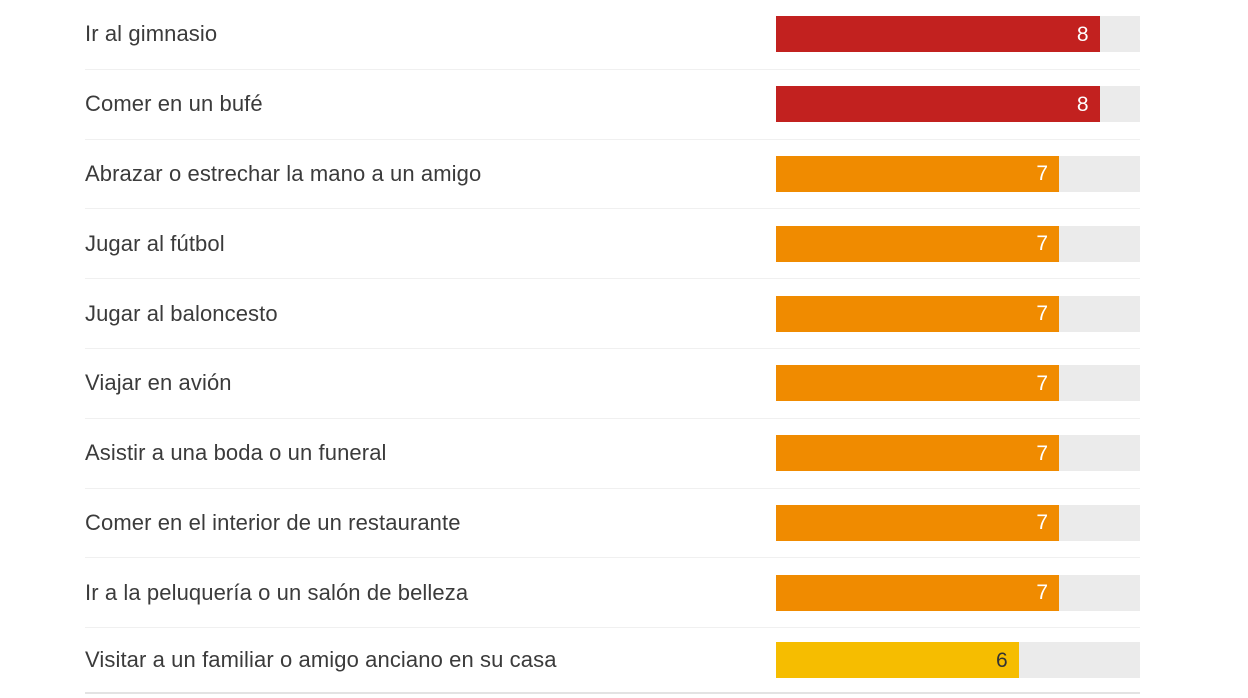  What do you see at coordinates (612, 35) in the screenshot?
I see `bar-row: Ir al gimnasio 8` at bounding box center [612, 35].